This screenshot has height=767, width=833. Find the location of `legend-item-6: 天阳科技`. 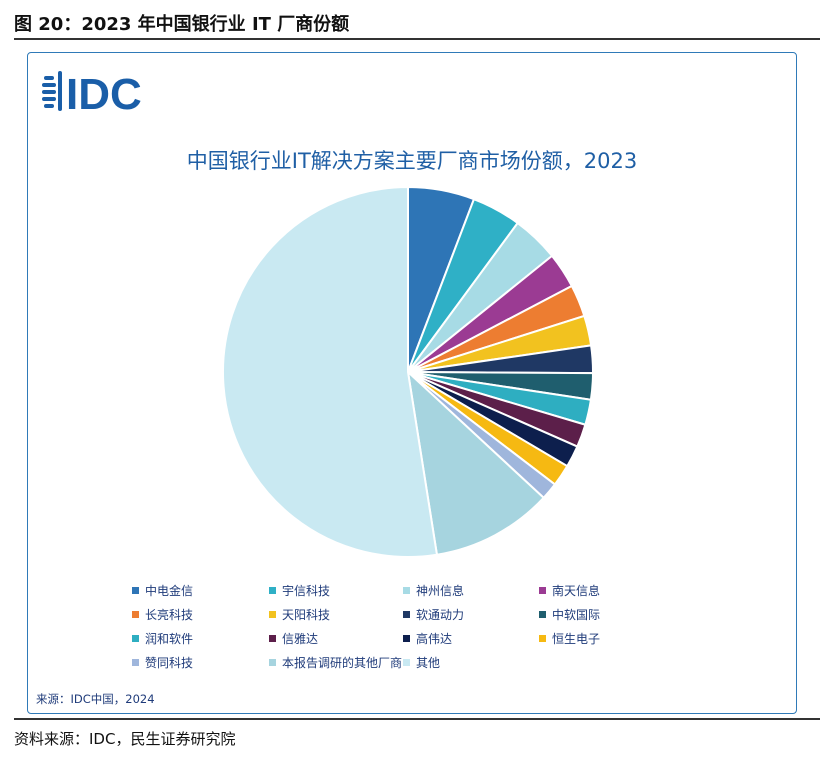

legend-item-6: 天阳科技 is located at coordinates (299, 614).